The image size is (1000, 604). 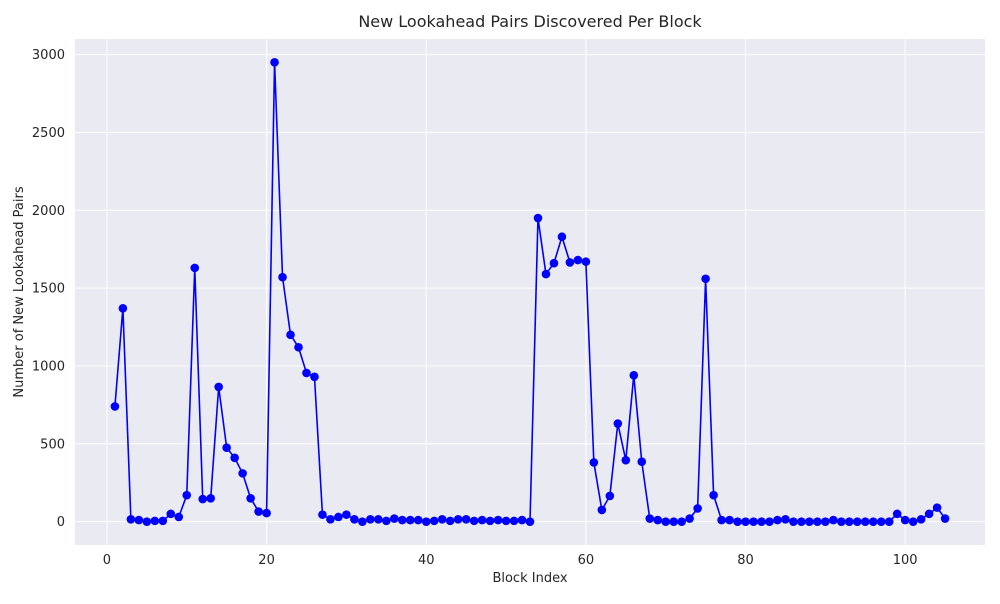 I want to click on x-tick-label: 60, so click(x=586, y=560).